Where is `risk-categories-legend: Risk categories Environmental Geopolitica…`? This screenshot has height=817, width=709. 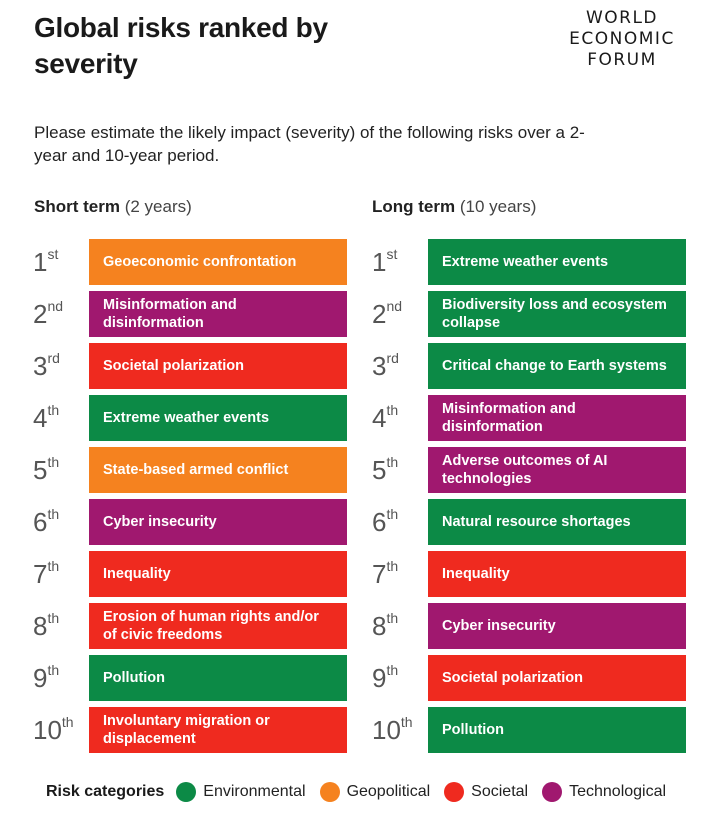 risk-categories-legend: Risk categories Environmental Geopolitica… is located at coordinates (363, 792).